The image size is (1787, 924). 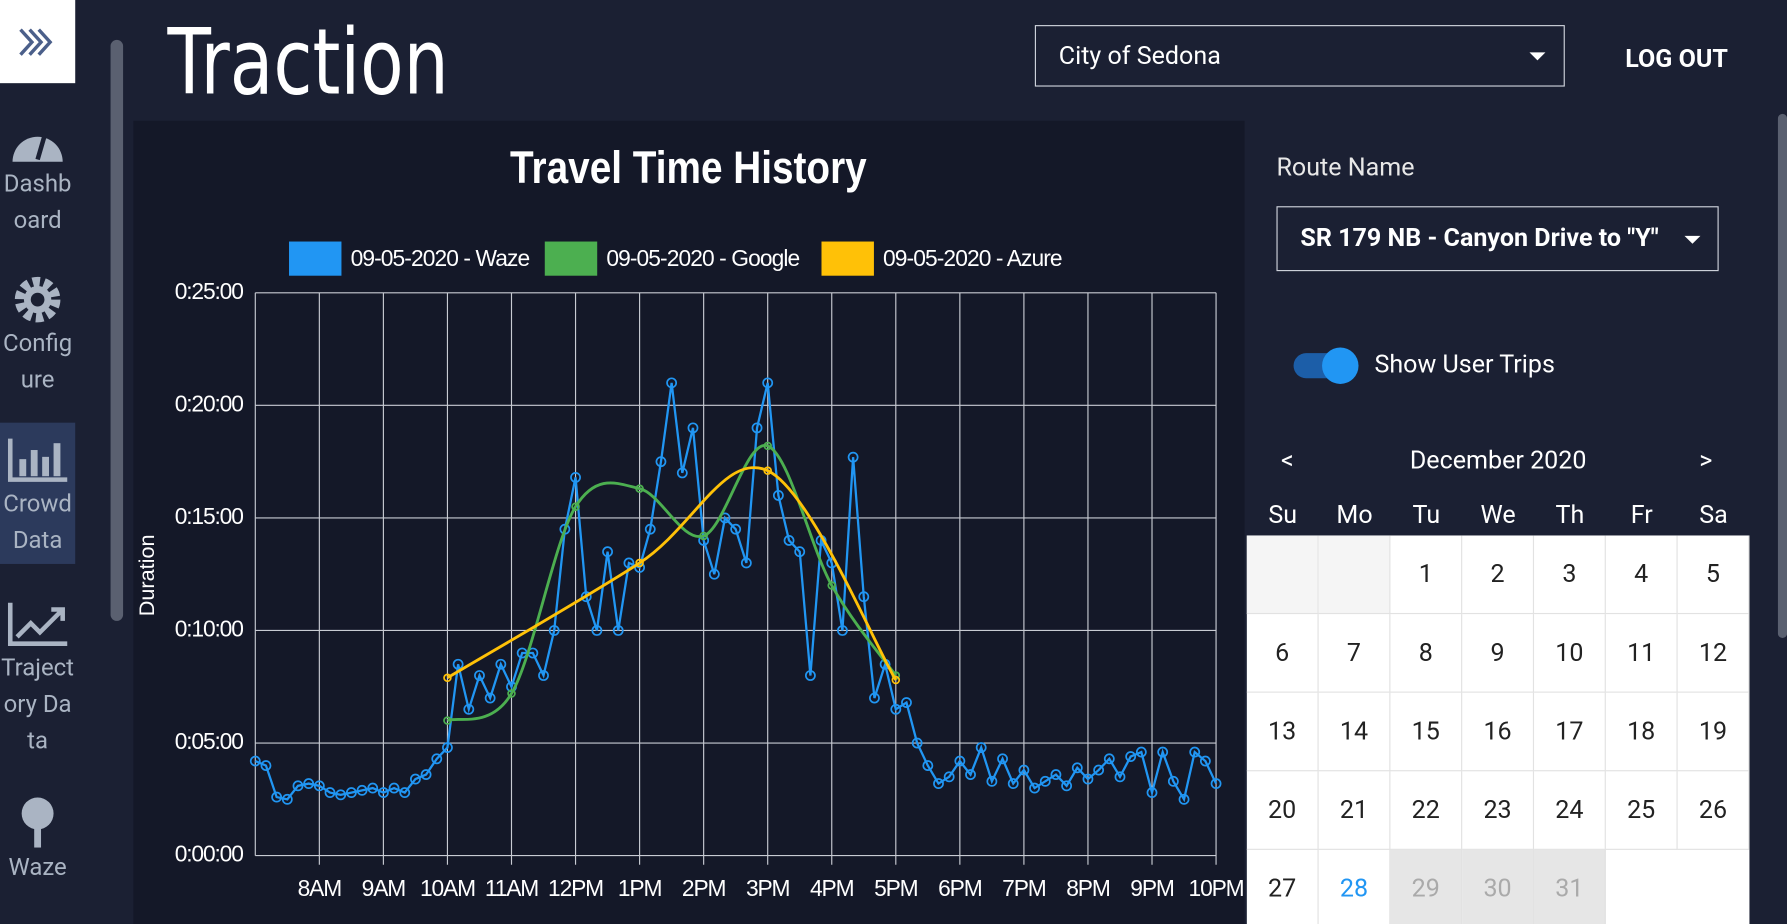 I want to click on route-label: Route Name, so click(x=1345, y=168).